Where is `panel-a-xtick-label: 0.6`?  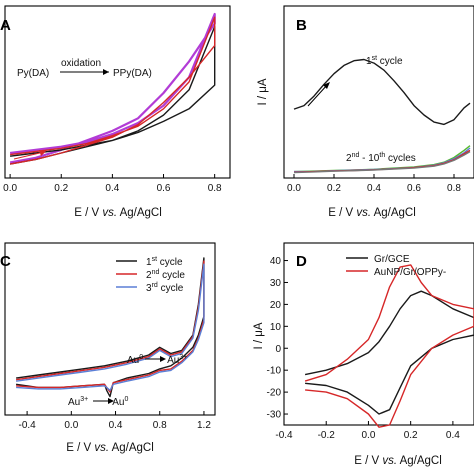 panel-a-xtick-label: 0.6 is located at coordinates (164, 188).